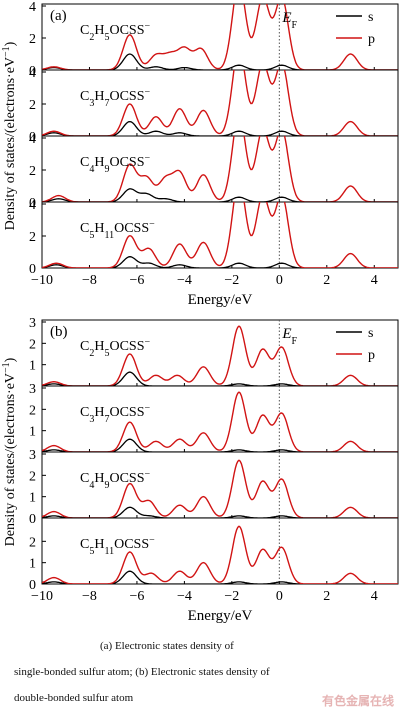 The image size is (400, 715). I want to click on panel-a-legend-p-label: p, so click(371, 39).